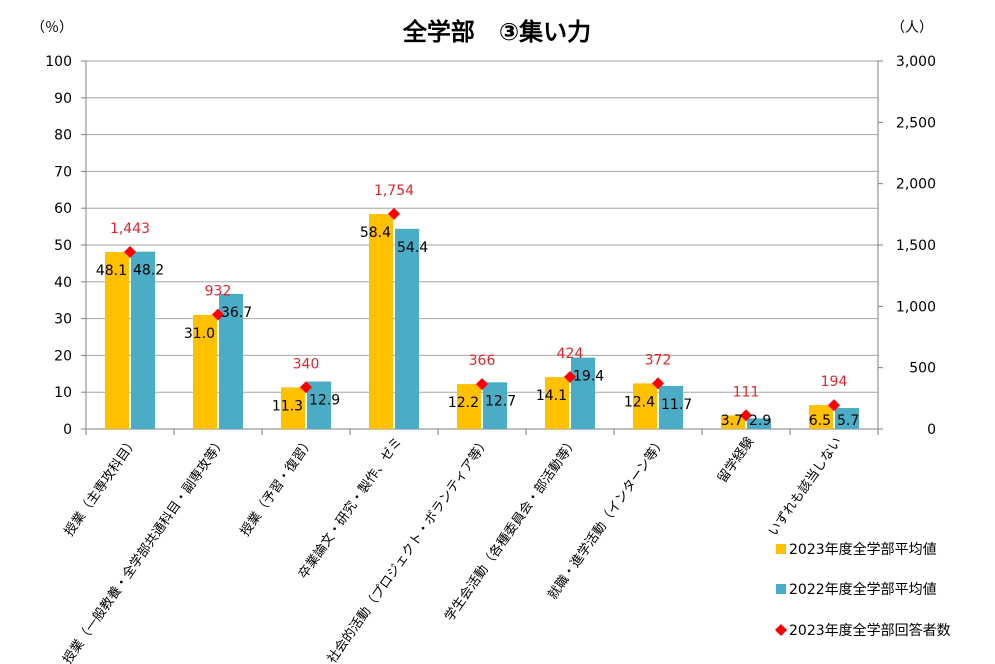  Describe the element at coordinates (63, 393) in the screenshot. I see `left-tick-label: 10` at that location.